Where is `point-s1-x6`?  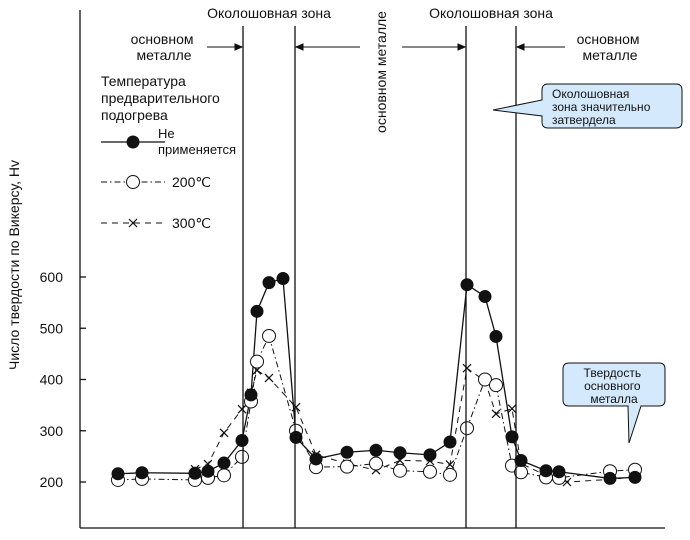 point-s1-x6 is located at coordinates (224, 475).